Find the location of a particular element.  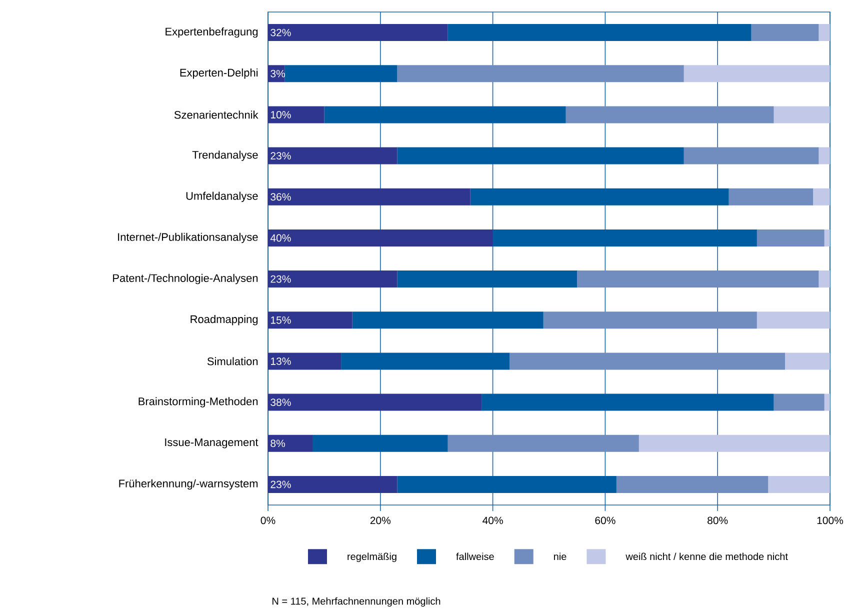

y-tick-label: Expertenbefragung is located at coordinates (212, 32).